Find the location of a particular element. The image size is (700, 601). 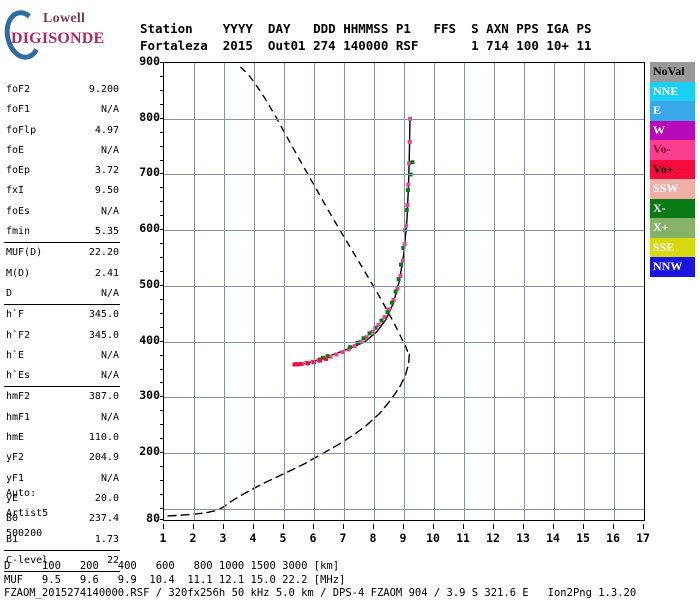

param-value: 237.4 is located at coordinates (103, 519).